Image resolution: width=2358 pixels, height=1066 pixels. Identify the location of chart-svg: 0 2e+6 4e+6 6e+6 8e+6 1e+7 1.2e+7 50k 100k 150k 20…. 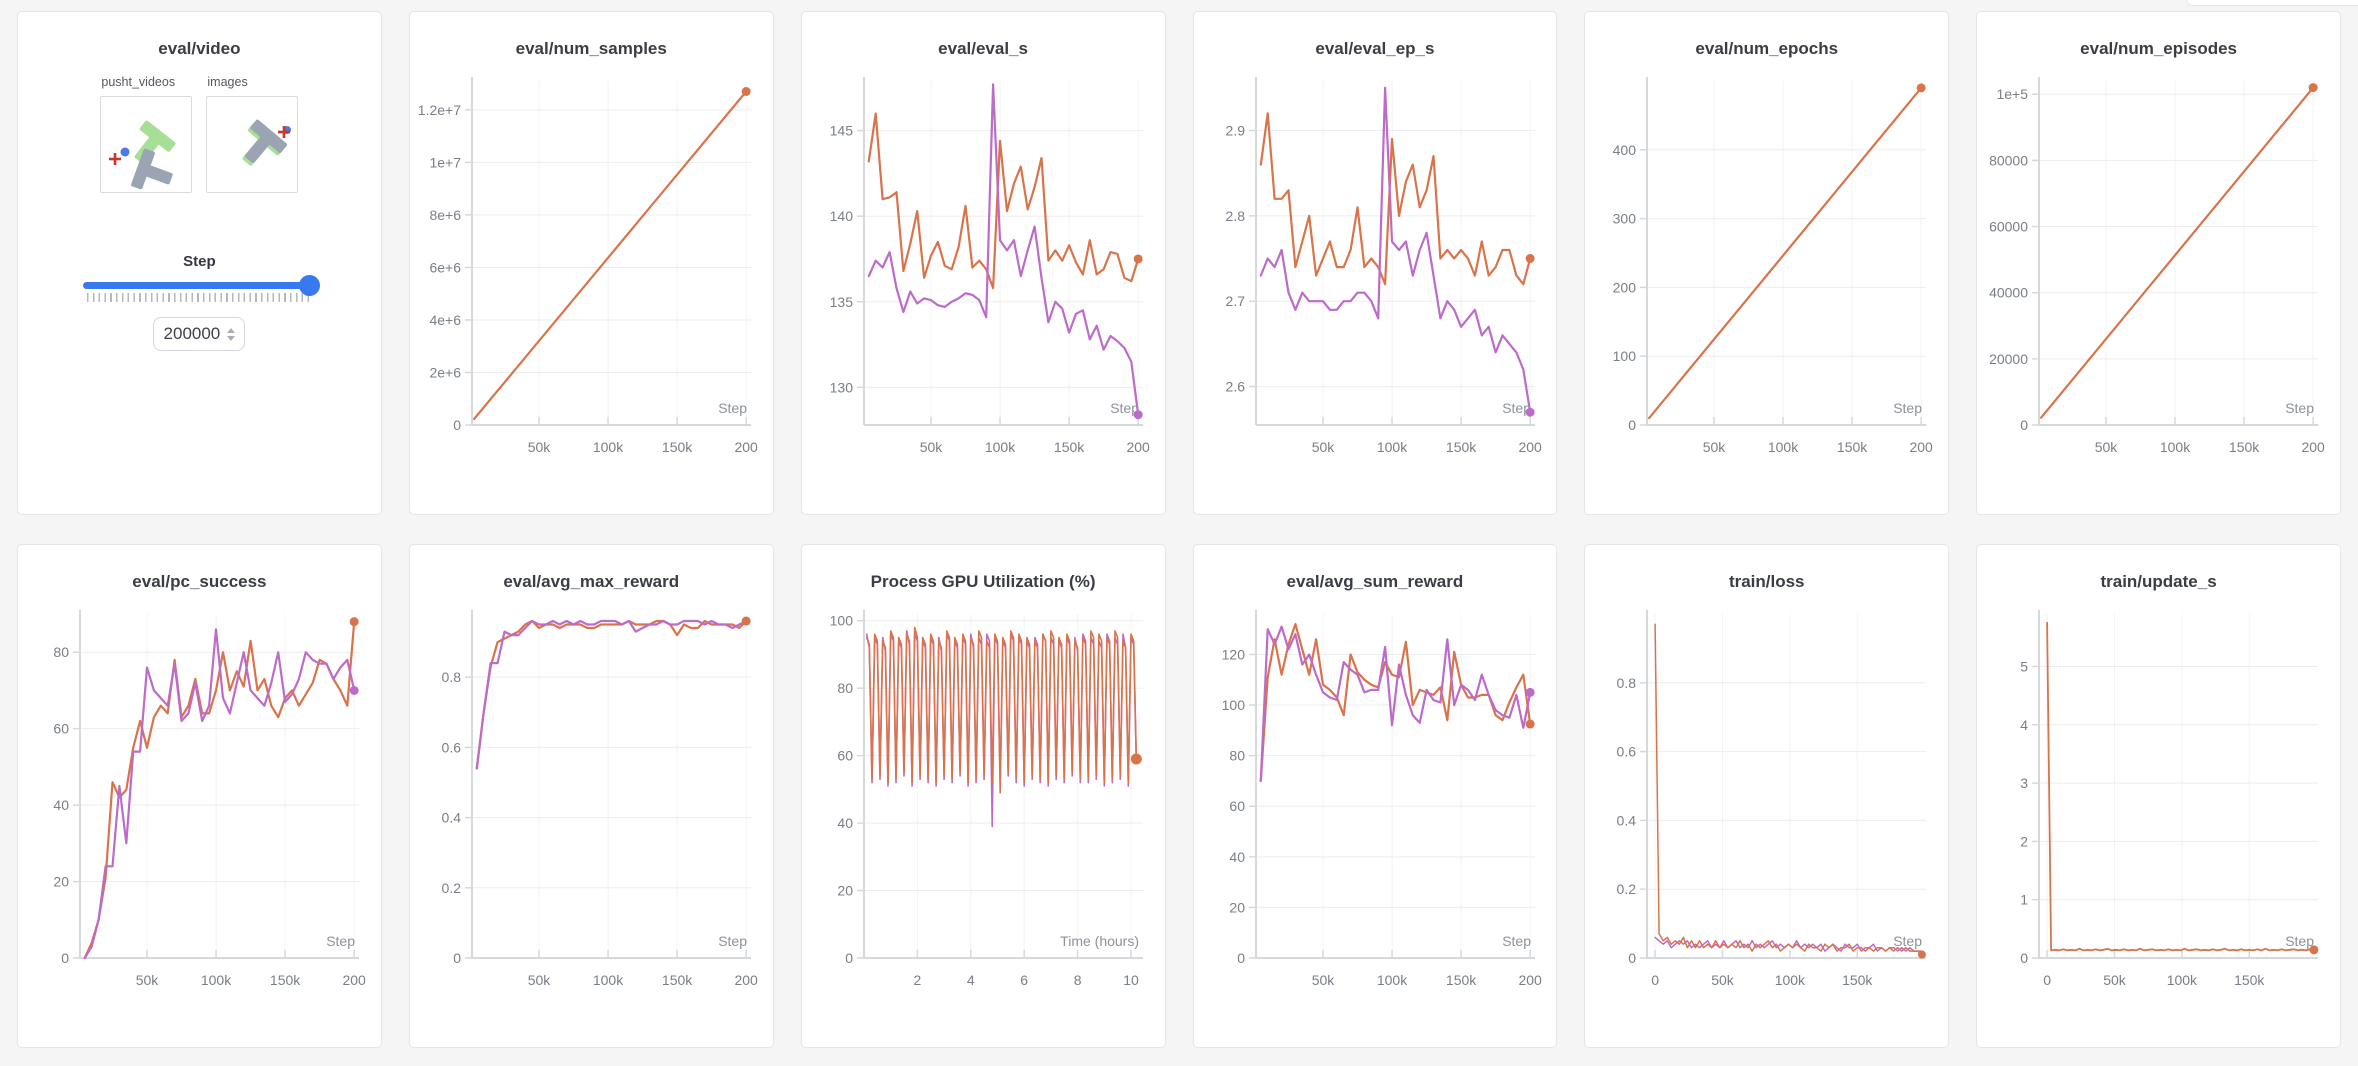
(588, 266).